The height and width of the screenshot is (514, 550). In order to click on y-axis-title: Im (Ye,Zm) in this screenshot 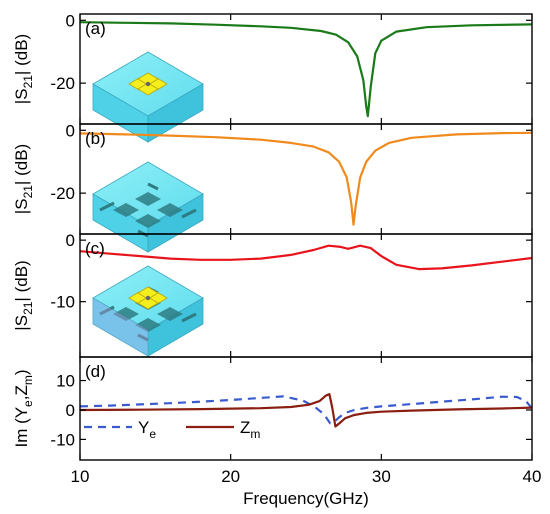, I will do `click(23, 408)`.